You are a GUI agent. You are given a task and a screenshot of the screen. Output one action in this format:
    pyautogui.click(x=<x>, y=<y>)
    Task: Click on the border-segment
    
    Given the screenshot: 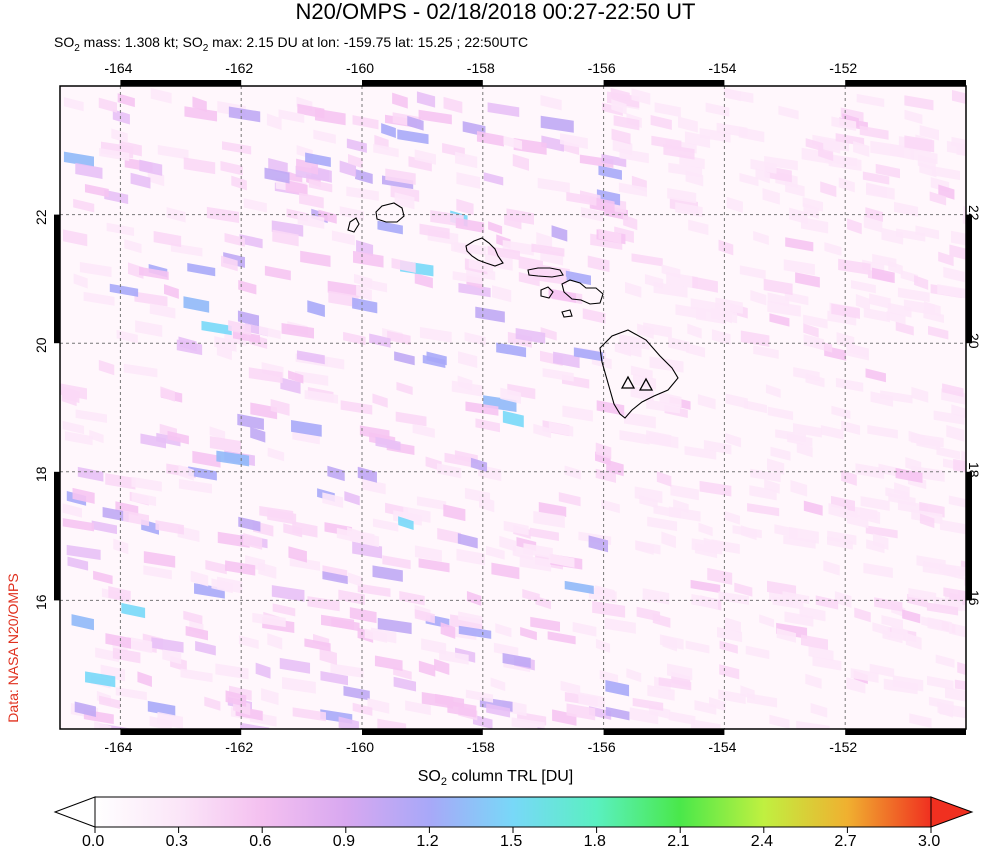 What is the action you would take?
    pyautogui.click(x=422, y=83)
    